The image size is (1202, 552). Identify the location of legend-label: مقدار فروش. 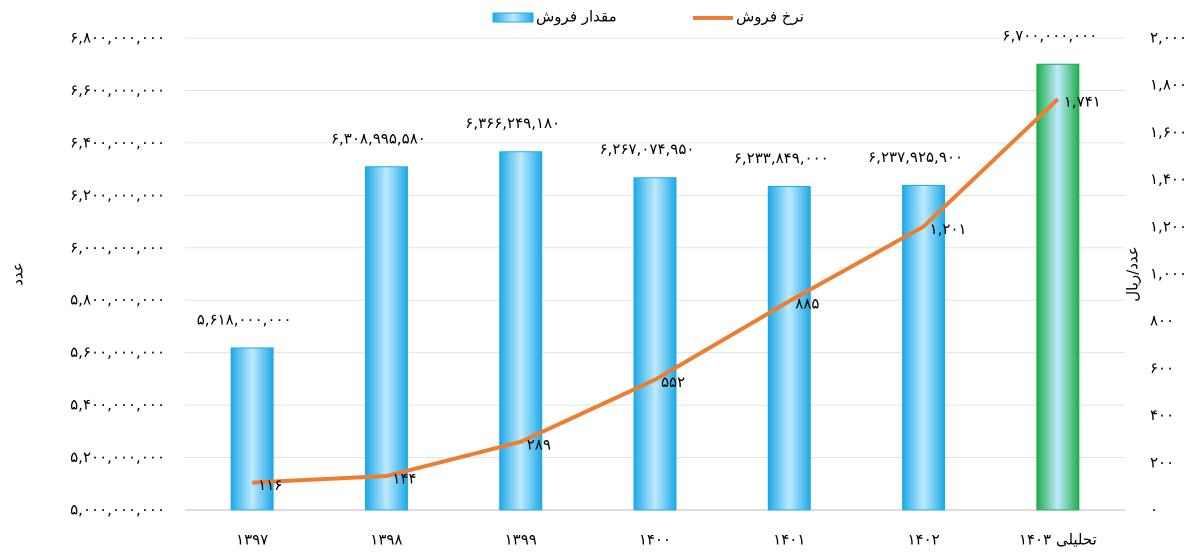
(576, 17).